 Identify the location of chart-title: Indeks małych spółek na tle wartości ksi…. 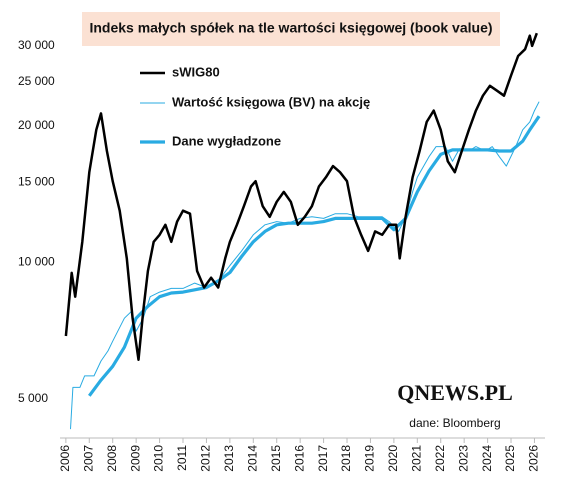
(290, 28).